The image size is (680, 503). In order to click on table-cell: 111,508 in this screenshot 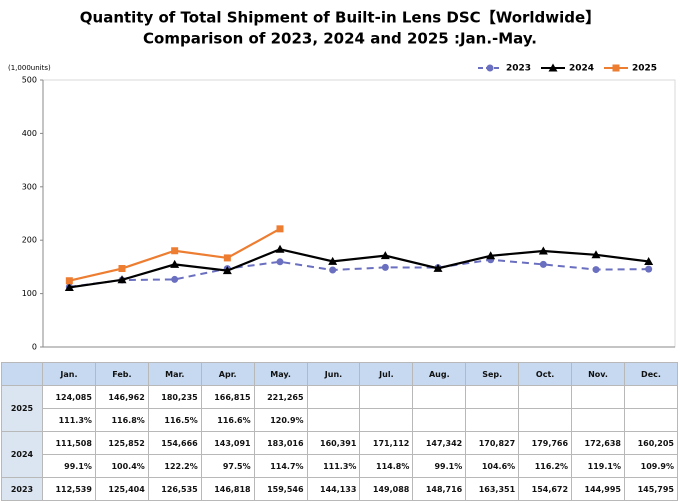, I will do `click(69, 443)`.